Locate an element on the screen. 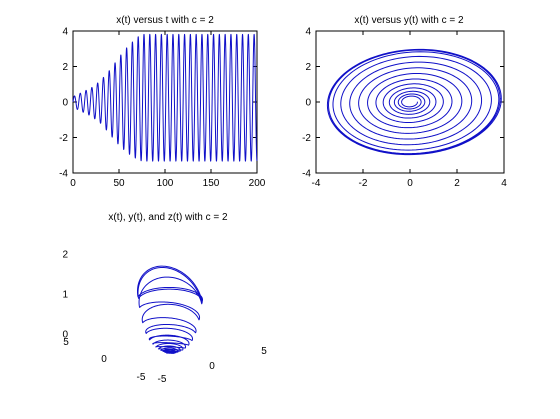  subplot-x-vs-t-series is located at coordinates (165, 97).